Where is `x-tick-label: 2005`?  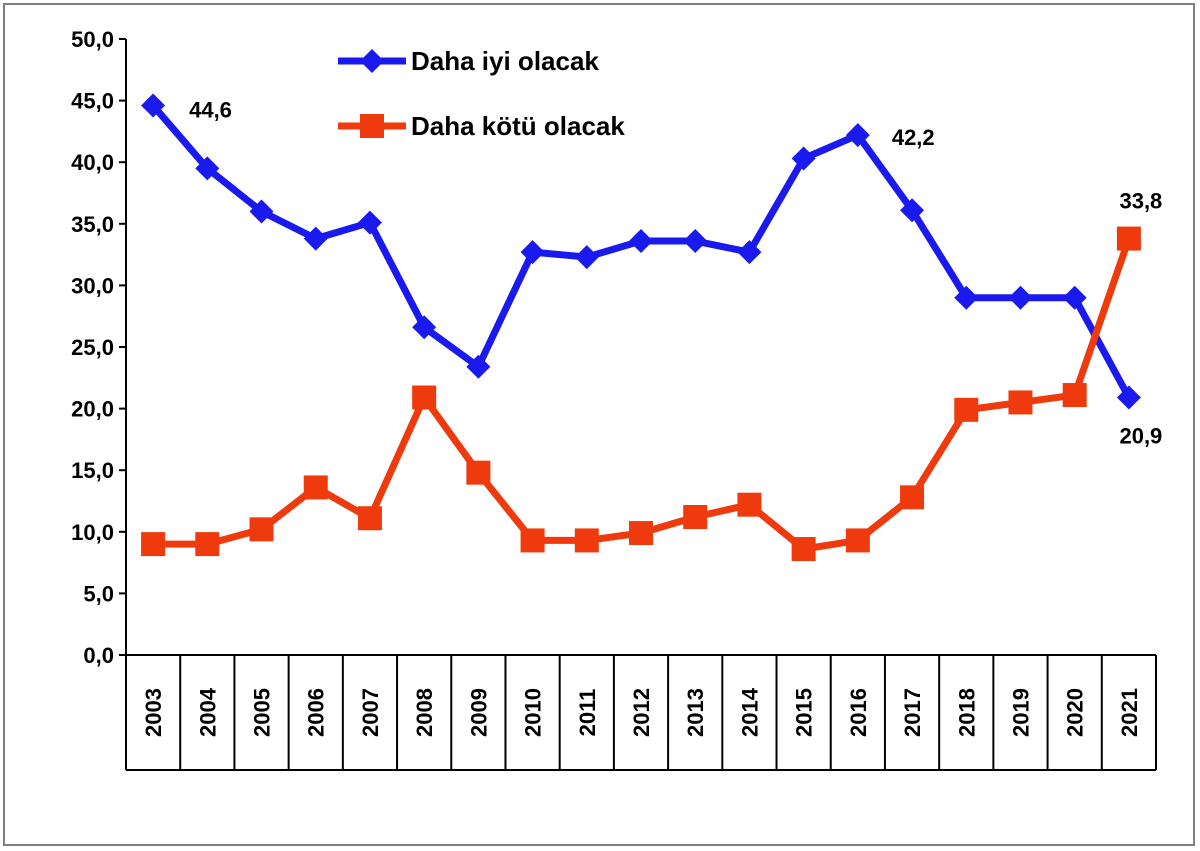
x-tick-label: 2005 is located at coordinates (262, 712).